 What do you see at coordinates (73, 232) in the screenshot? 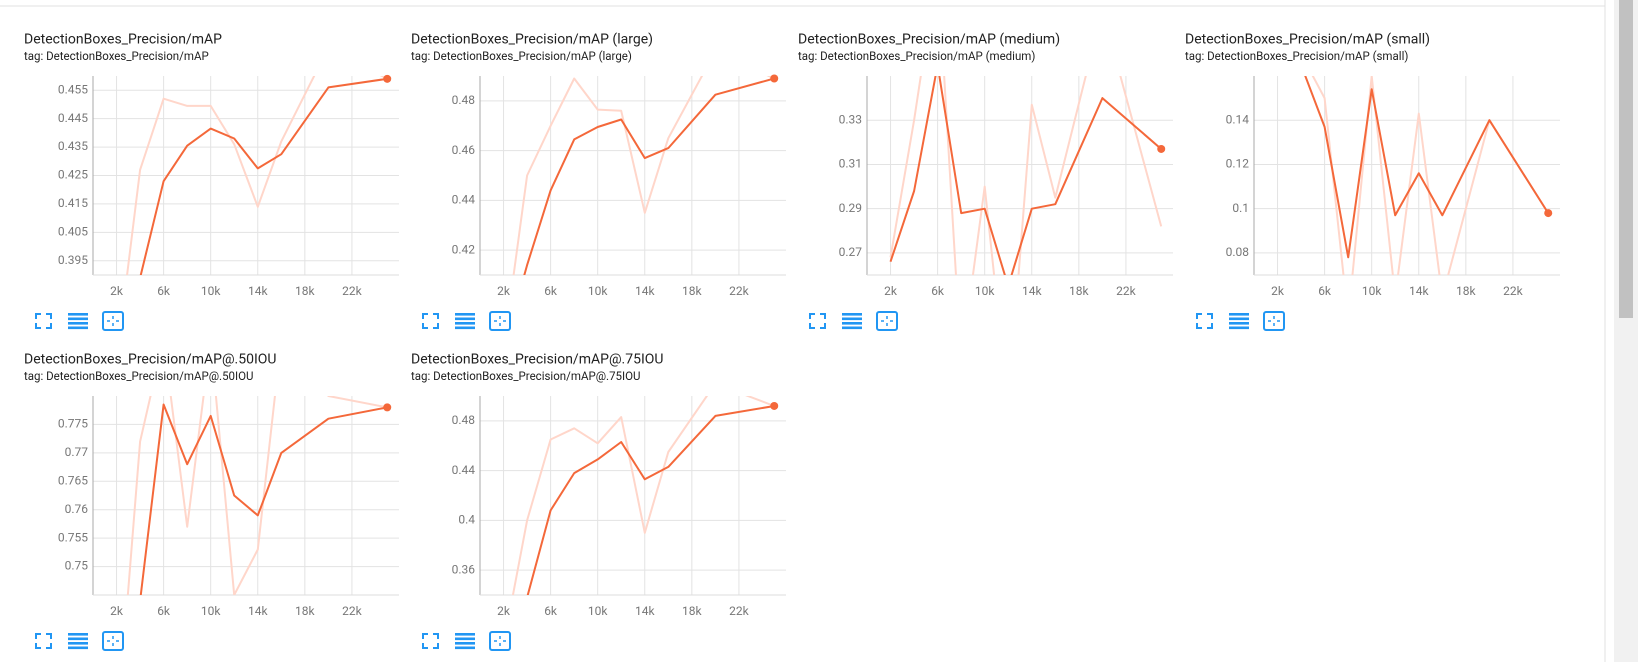
I see `y-tick-label: 0.405` at bounding box center [73, 232].